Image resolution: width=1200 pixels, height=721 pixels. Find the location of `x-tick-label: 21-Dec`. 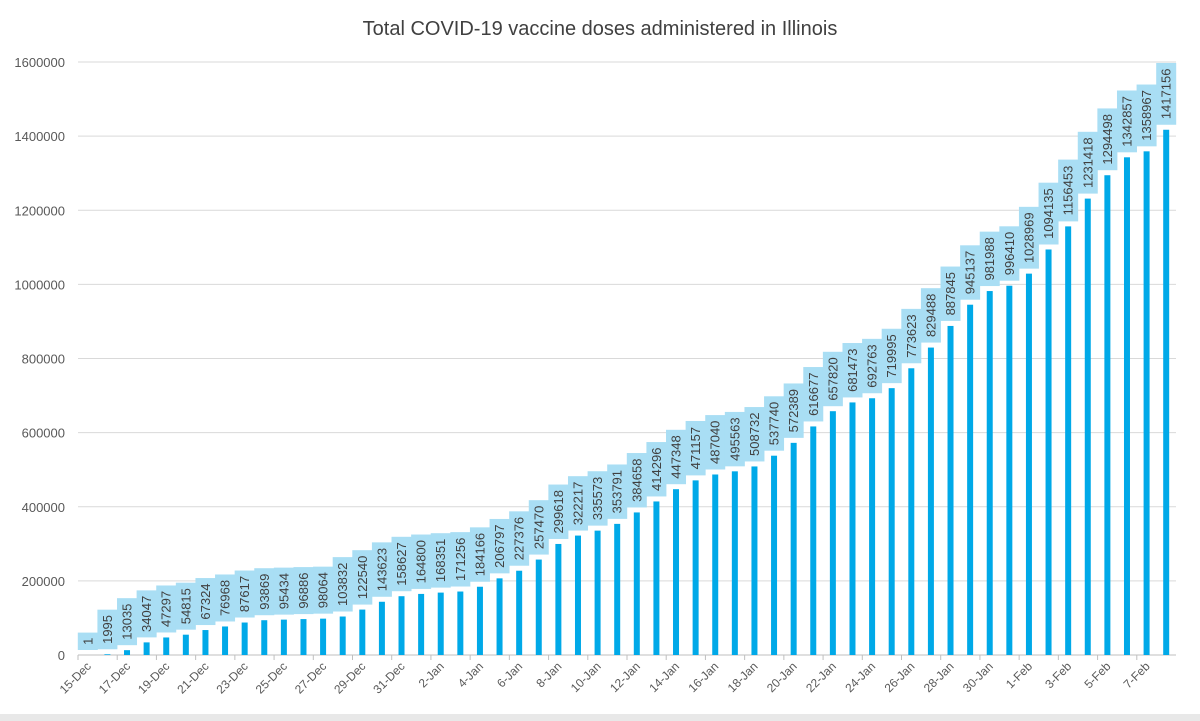

x-tick-label: 21-Dec is located at coordinates (192, 677).